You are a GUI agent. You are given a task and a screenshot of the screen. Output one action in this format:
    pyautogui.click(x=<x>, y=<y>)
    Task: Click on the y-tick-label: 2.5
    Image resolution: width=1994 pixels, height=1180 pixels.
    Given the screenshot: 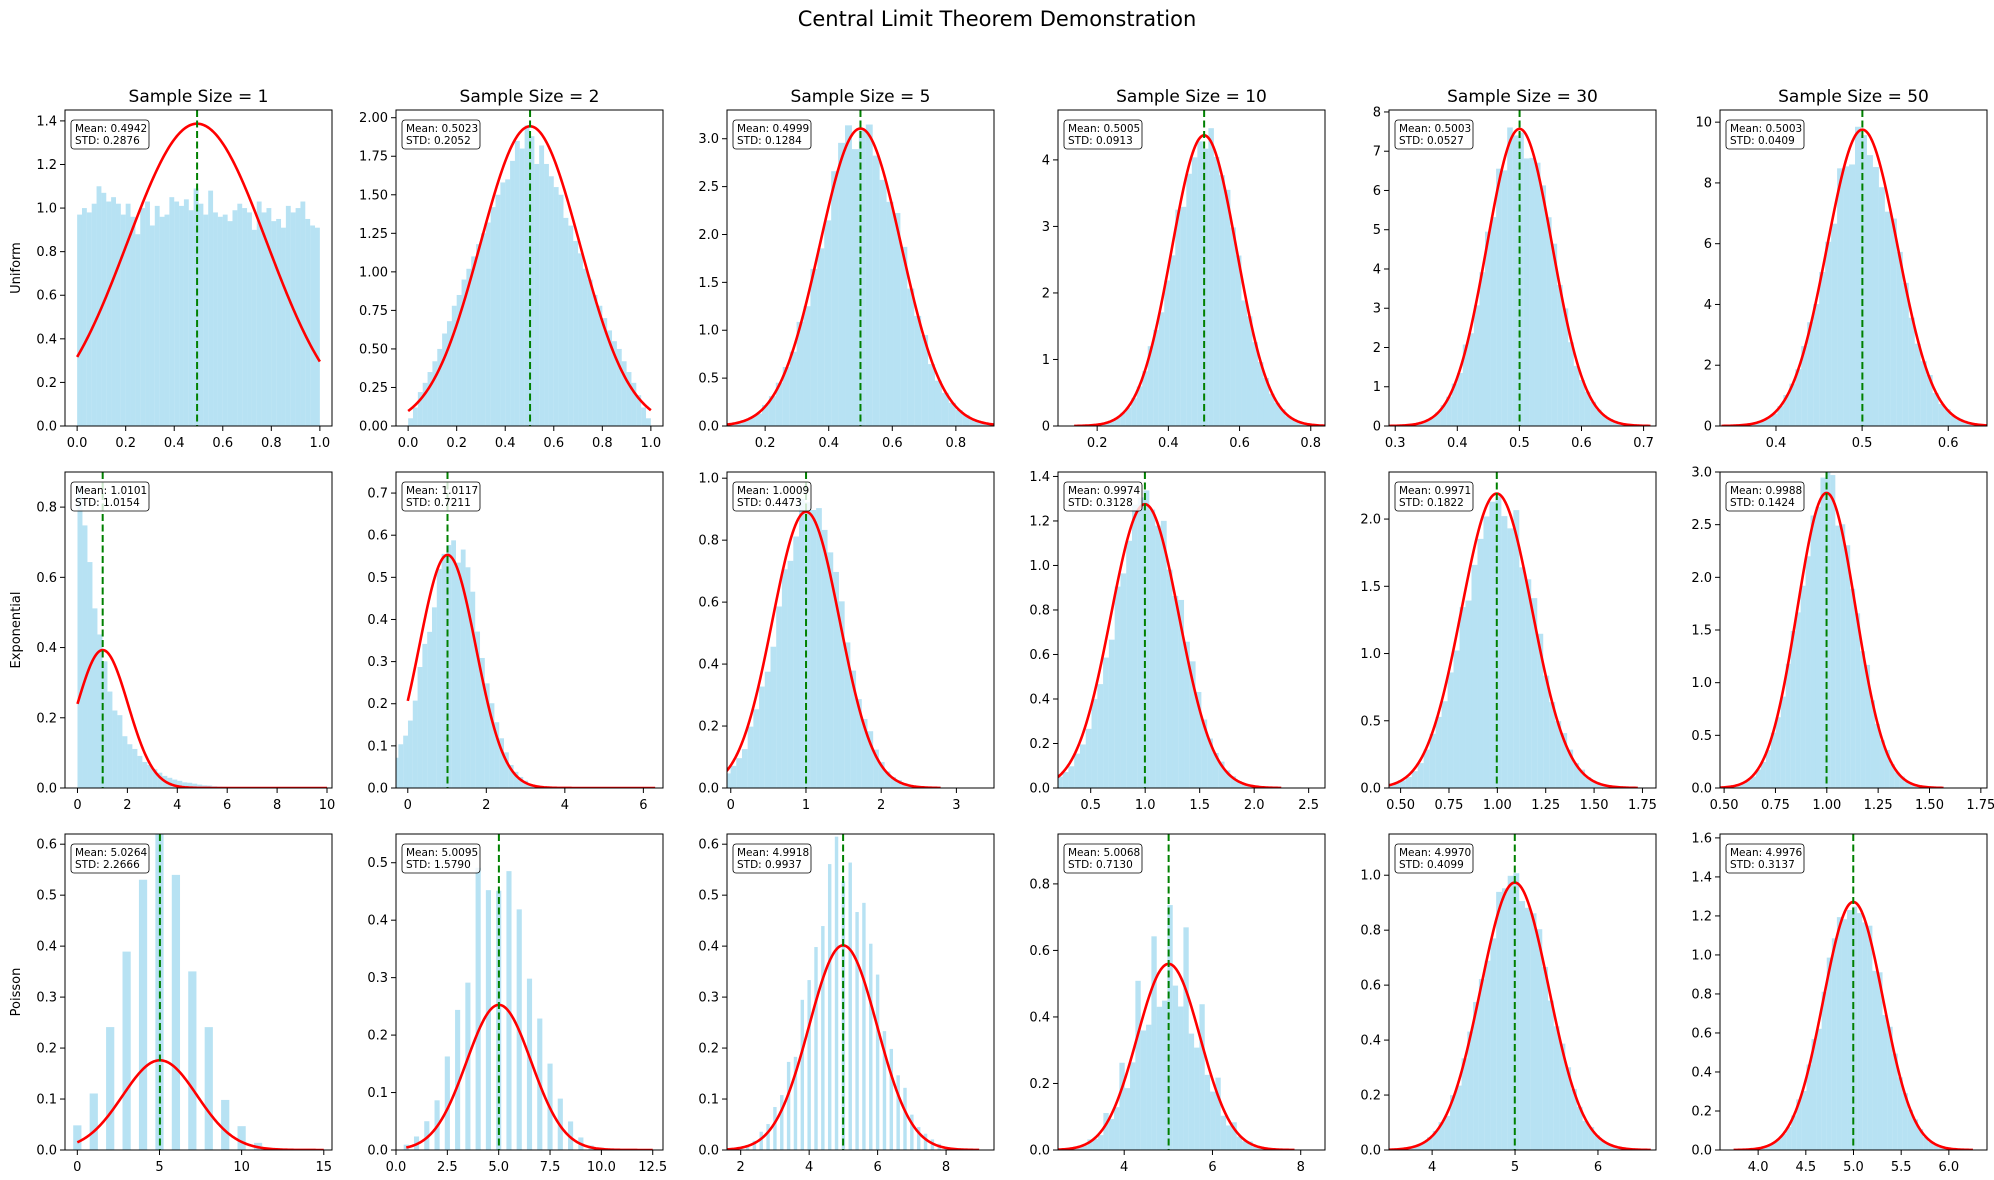 What is the action you would take?
    pyautogui.click(x=1701, y=525)
    